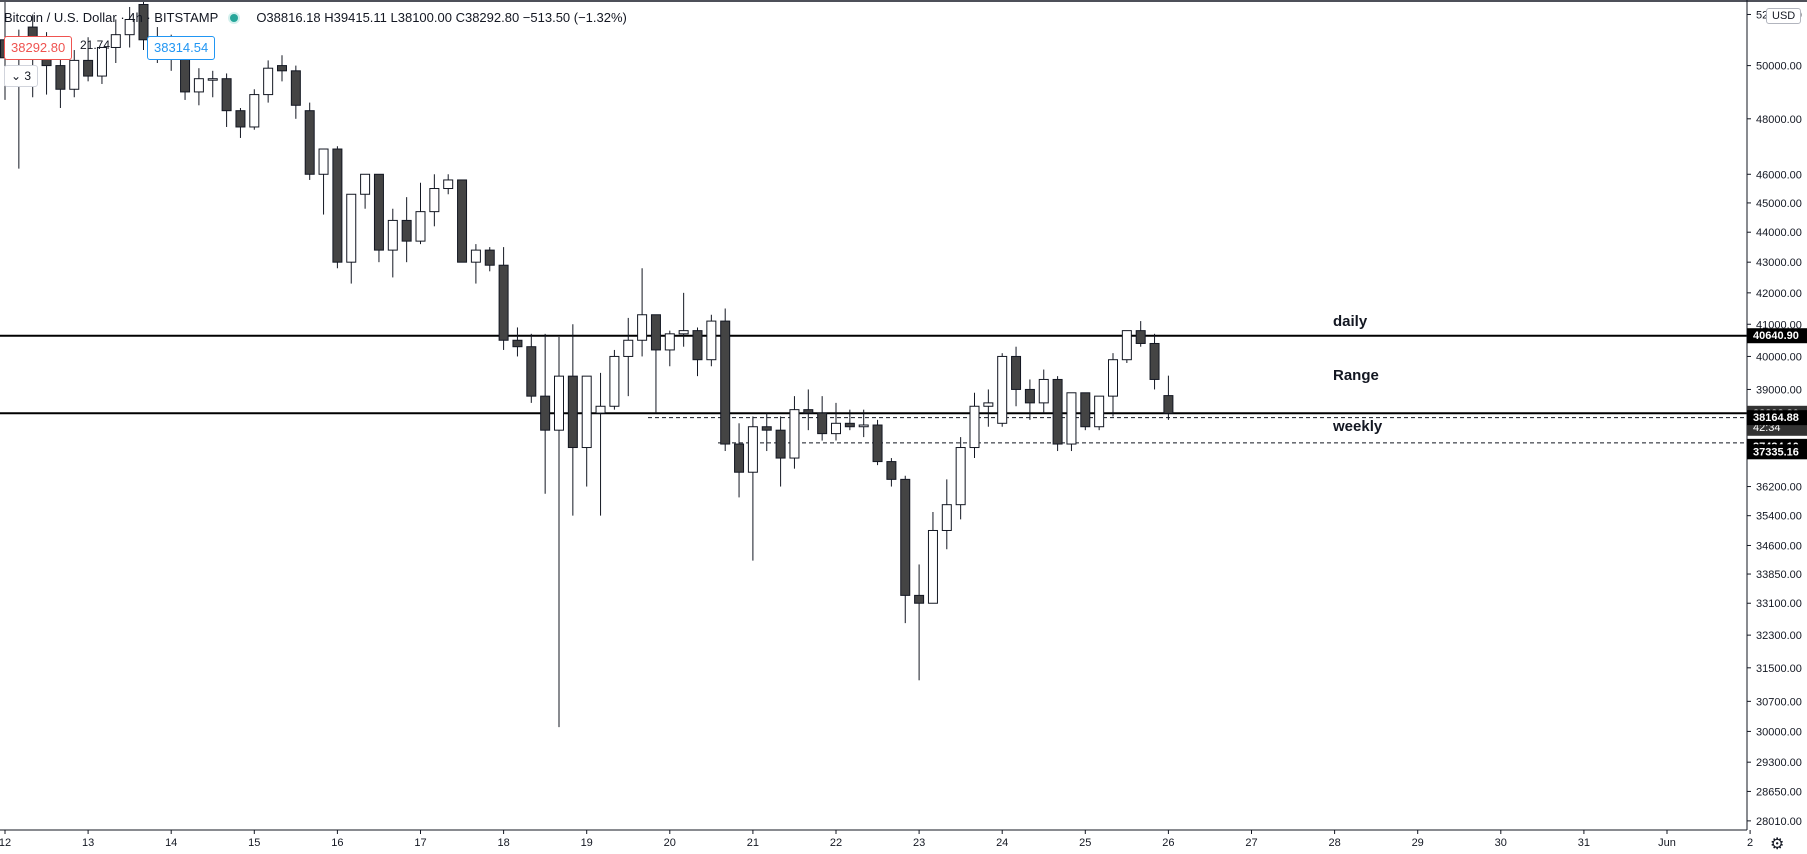  I want to click on gear-icon: ⚙, so click(1777, 844).